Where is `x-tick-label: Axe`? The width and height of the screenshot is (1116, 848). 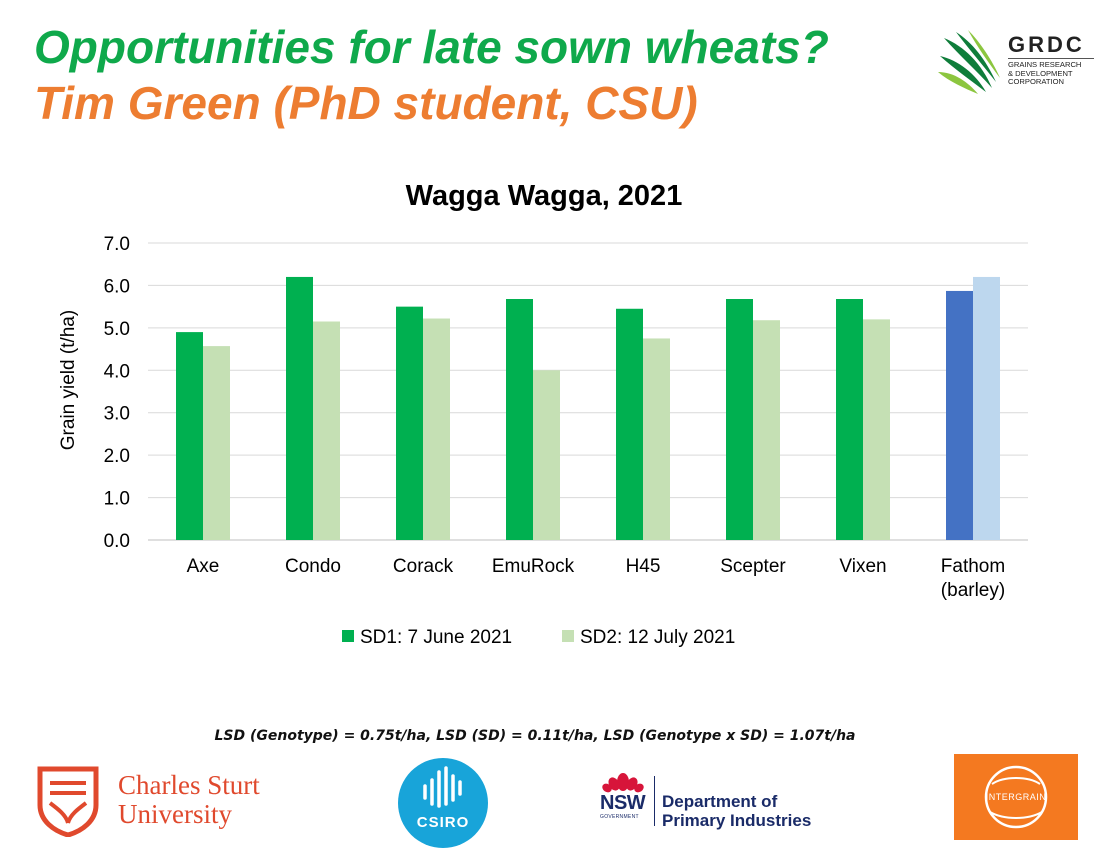
x-tick-label: Axe is located at coordinates (203, 566).